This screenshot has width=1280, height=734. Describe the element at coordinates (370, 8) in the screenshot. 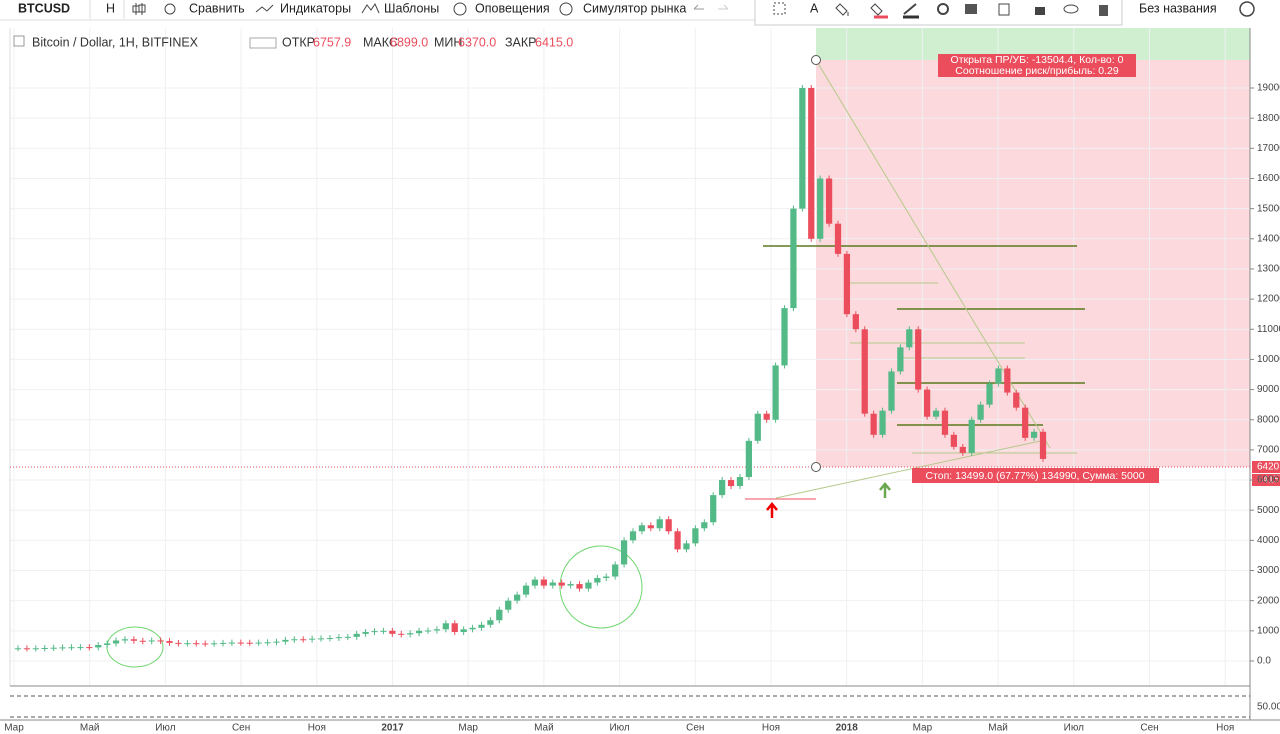

I see `templates-icon` at that location.